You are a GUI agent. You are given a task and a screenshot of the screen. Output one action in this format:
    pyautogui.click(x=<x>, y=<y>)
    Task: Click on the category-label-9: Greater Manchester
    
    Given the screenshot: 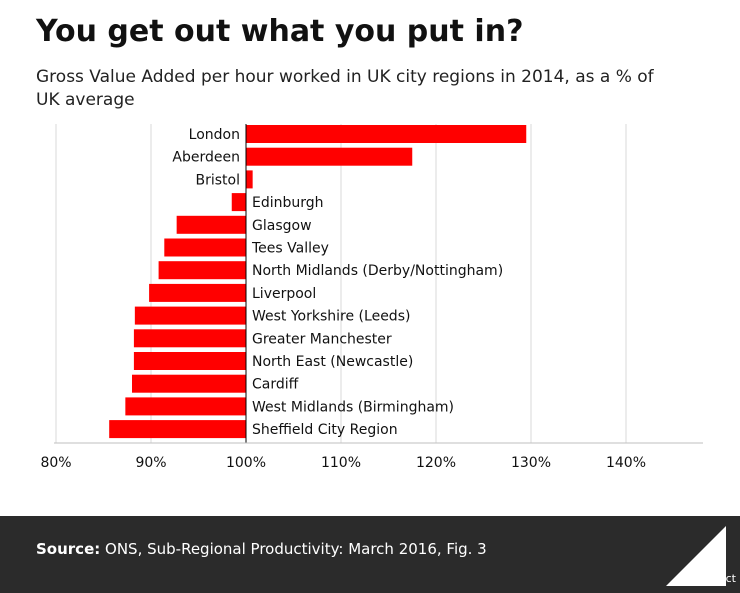 What is the action you would take?
    pyautogui.click(x=322, y=339)
    